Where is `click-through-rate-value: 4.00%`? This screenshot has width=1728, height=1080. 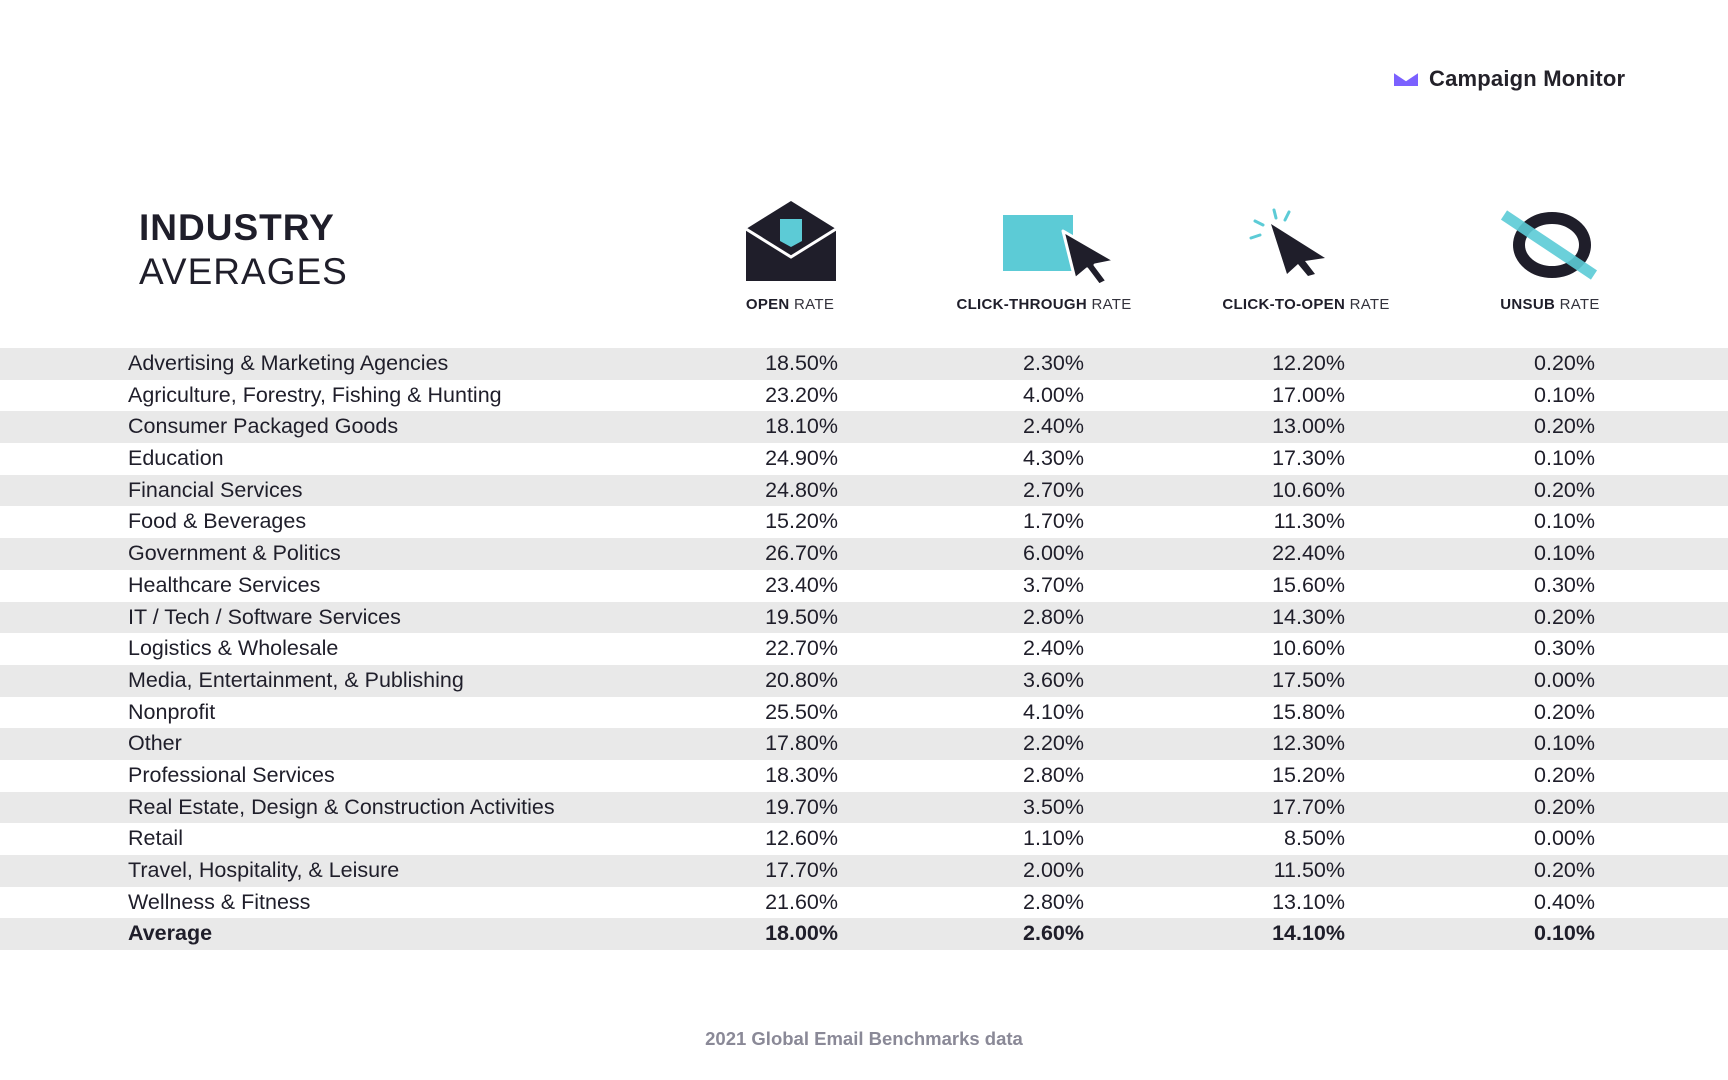
click-through-rate-value: 4.00% is located at coordinates (1053, 394).